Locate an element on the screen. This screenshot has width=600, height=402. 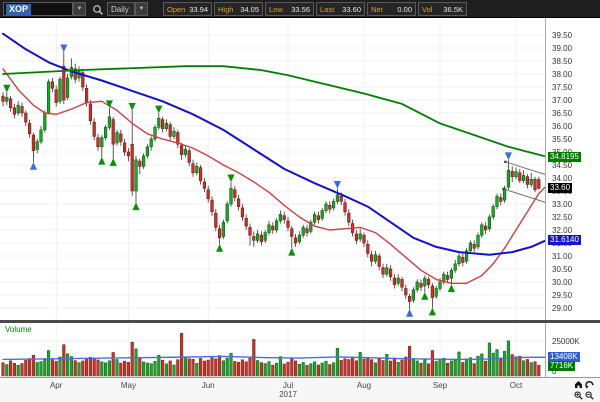
price-tick-label: 39.50 is located at coordinates (562, 35).